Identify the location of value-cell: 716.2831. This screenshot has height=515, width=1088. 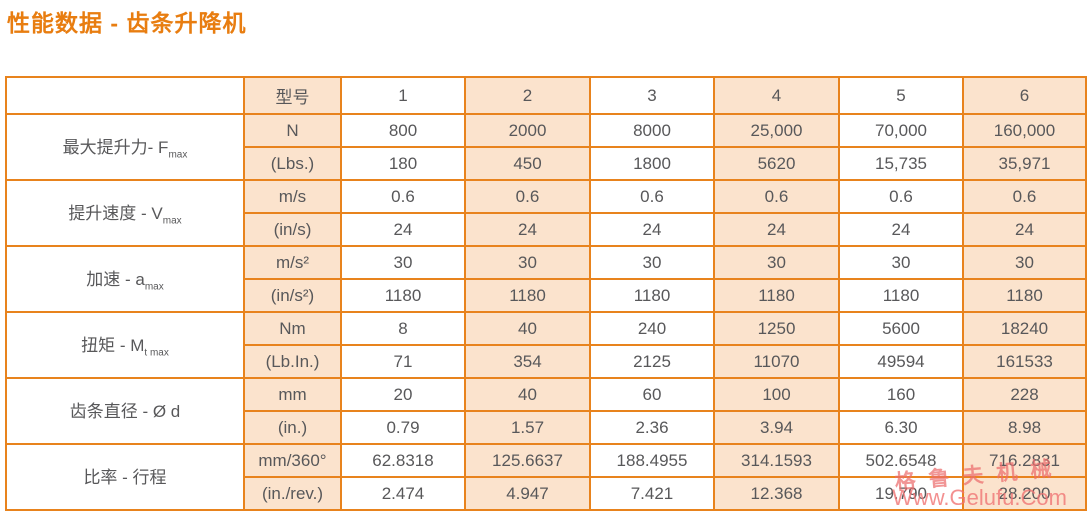
(1024, 460).